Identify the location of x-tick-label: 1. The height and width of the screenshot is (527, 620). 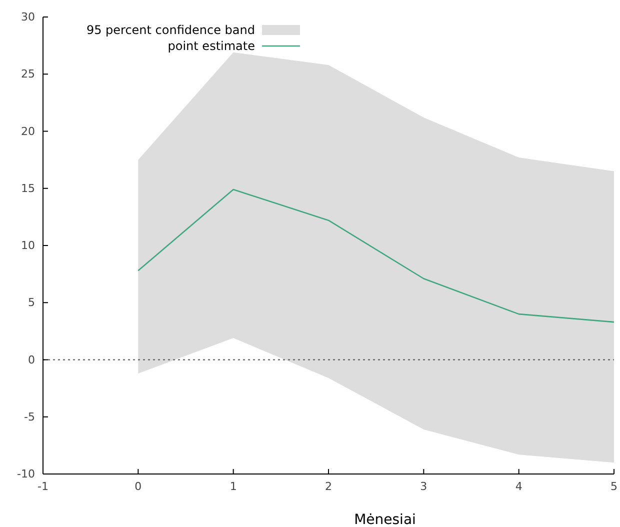
(233, 486).